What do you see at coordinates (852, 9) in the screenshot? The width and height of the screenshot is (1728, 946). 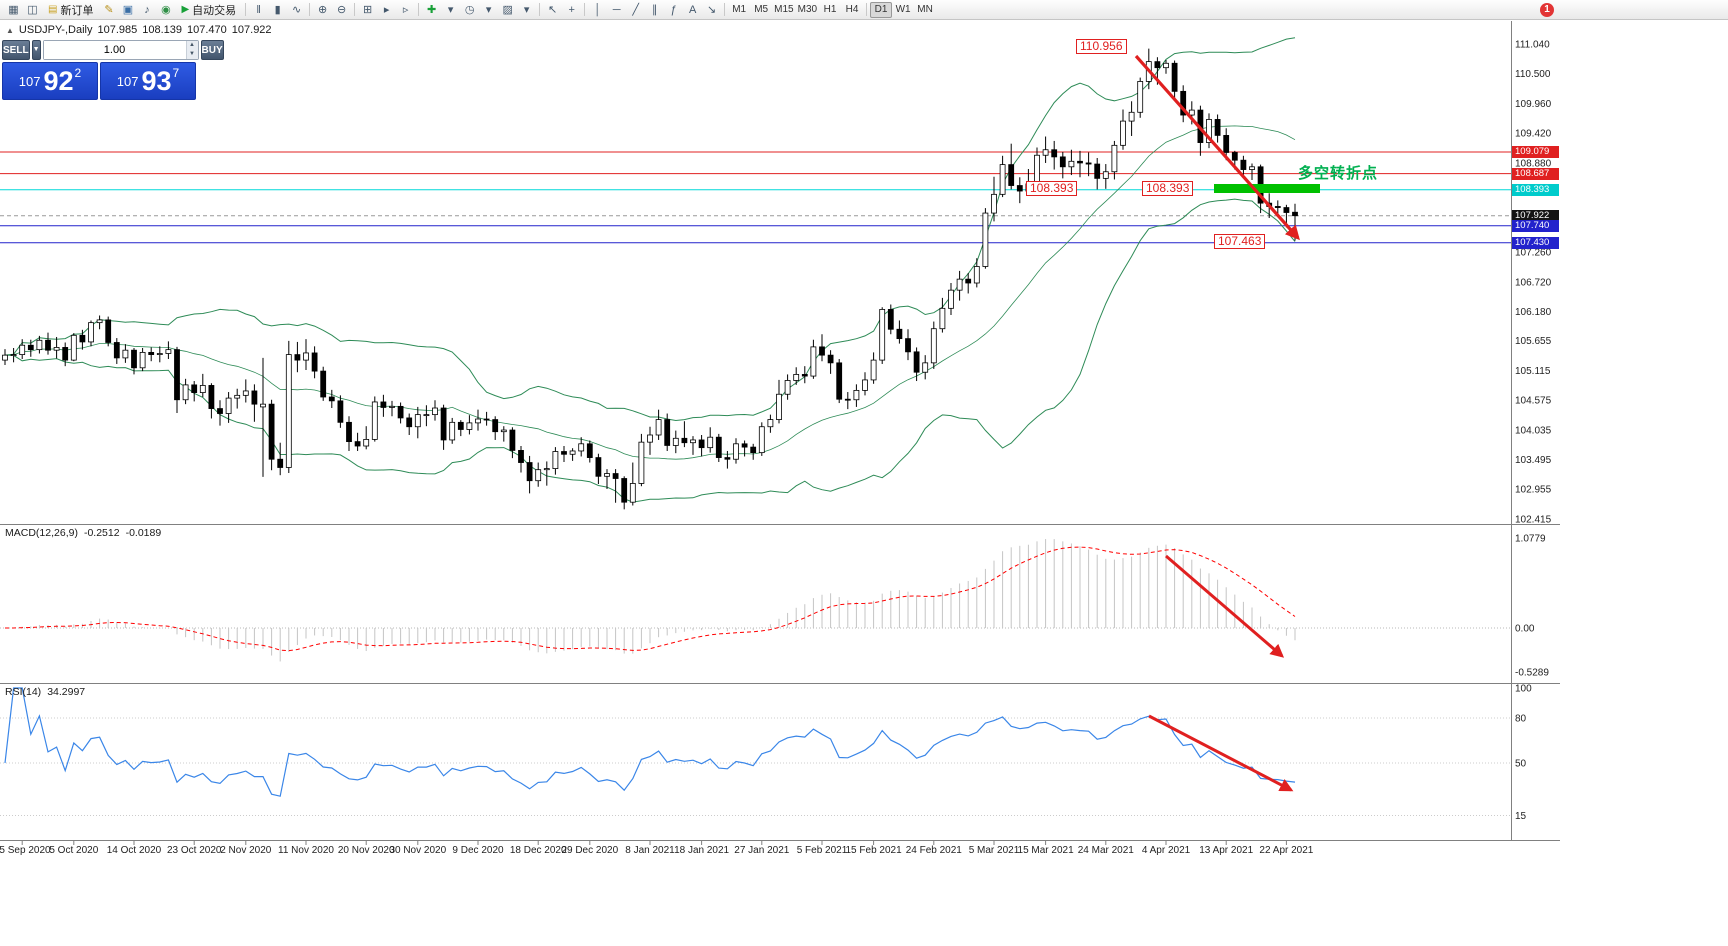 I see `timeframe-h4: H4` at bounding box center [852, 9].